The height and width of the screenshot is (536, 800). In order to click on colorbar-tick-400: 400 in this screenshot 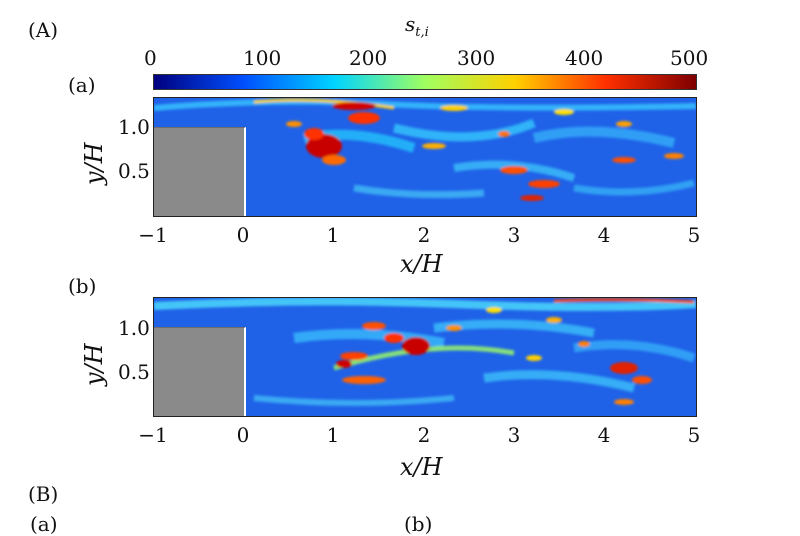, I will do `click(584, 58)`.